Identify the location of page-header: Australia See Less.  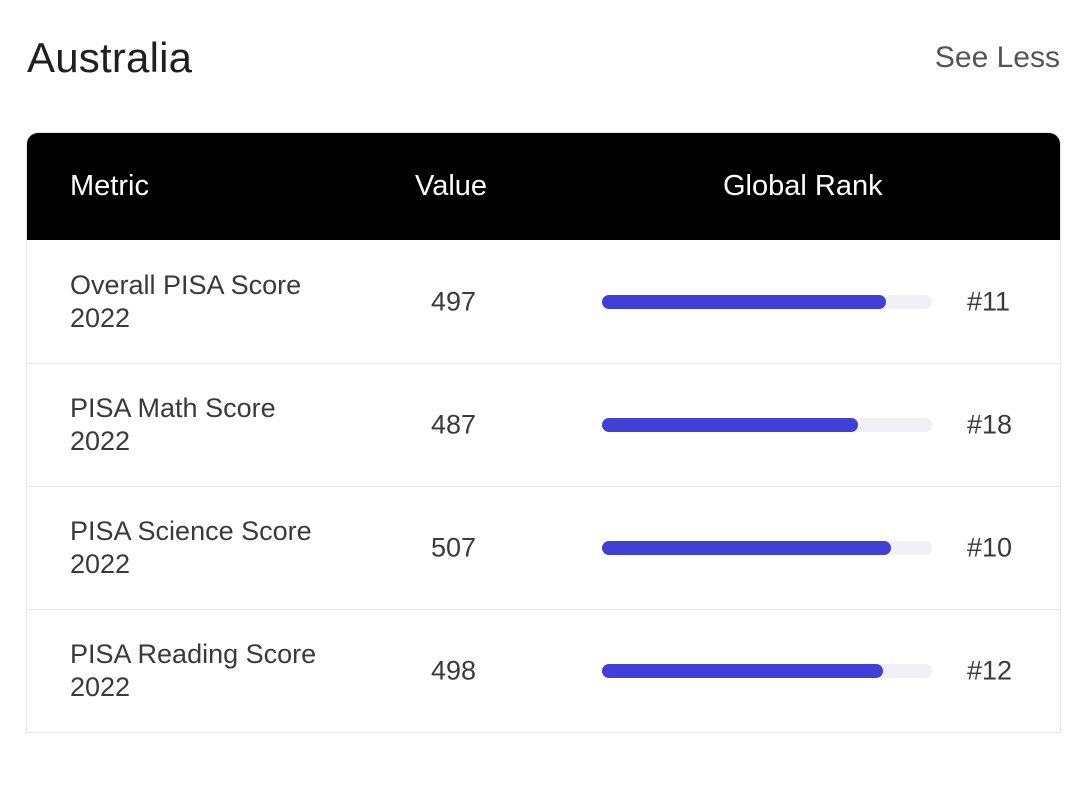
(543, 58).